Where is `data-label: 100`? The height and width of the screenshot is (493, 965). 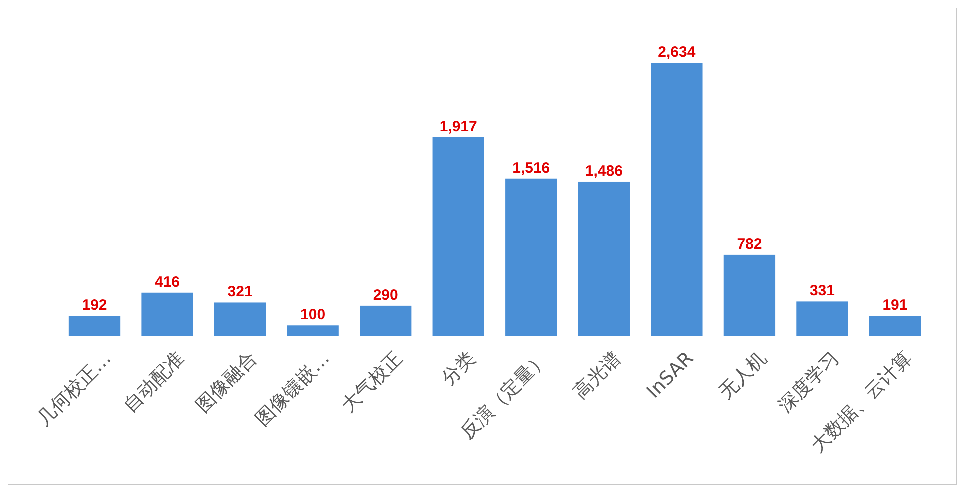
data-label: 100 is located at coordinates (313, 315).